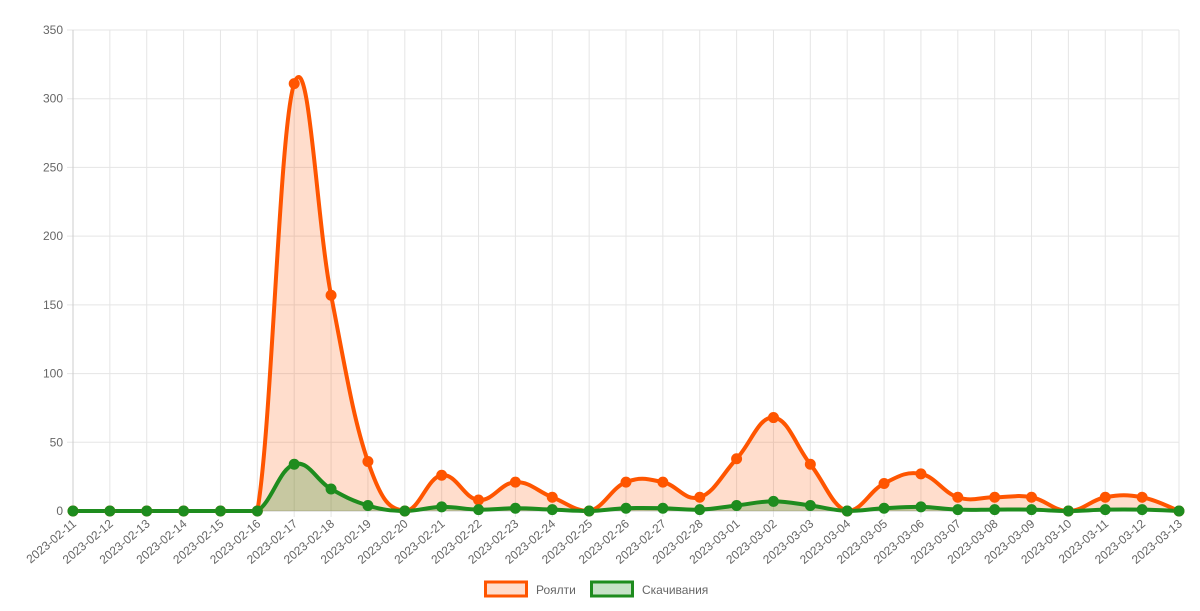 The image size is (1200, 611). I want to click on legend-item-1: Скачивания, so click(649, 589).